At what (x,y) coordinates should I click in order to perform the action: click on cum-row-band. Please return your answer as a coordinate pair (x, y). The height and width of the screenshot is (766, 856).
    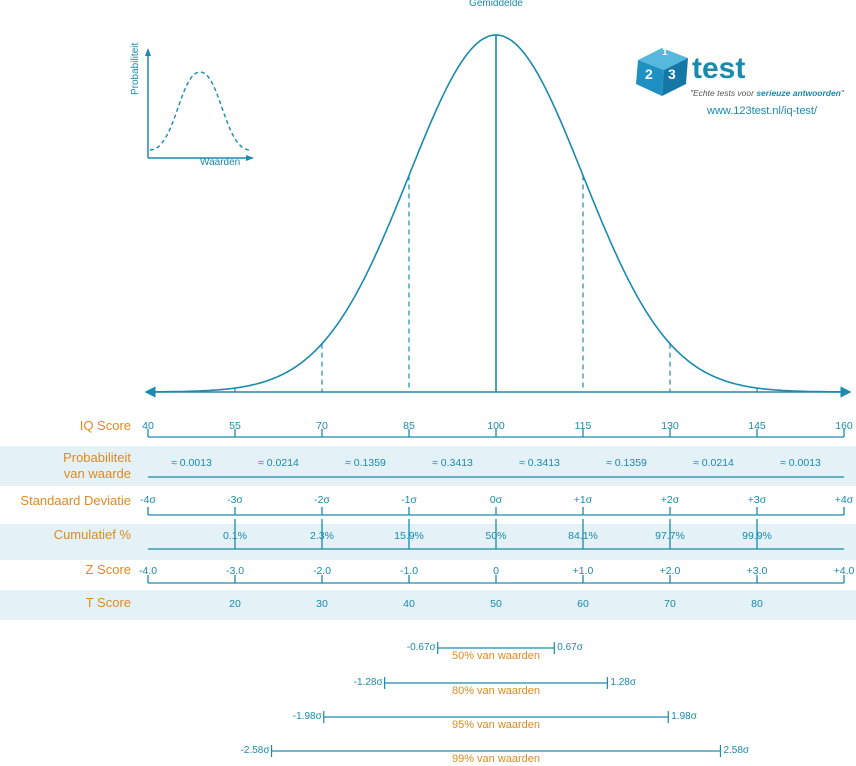
    Looking at the image, I should click on (428, 542).